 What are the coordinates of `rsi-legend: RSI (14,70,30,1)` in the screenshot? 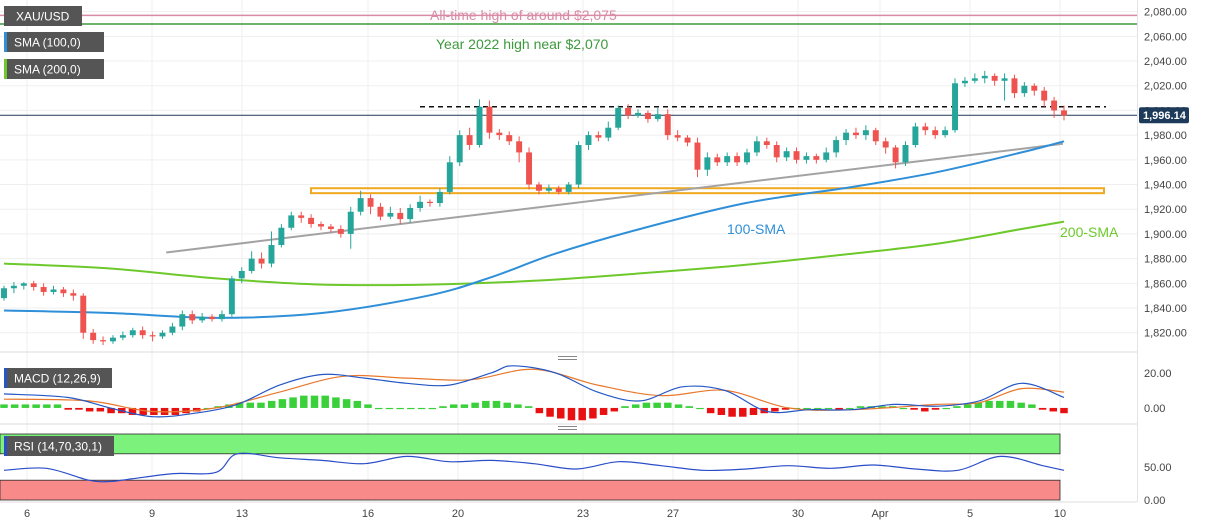 It's located at (59, 446).